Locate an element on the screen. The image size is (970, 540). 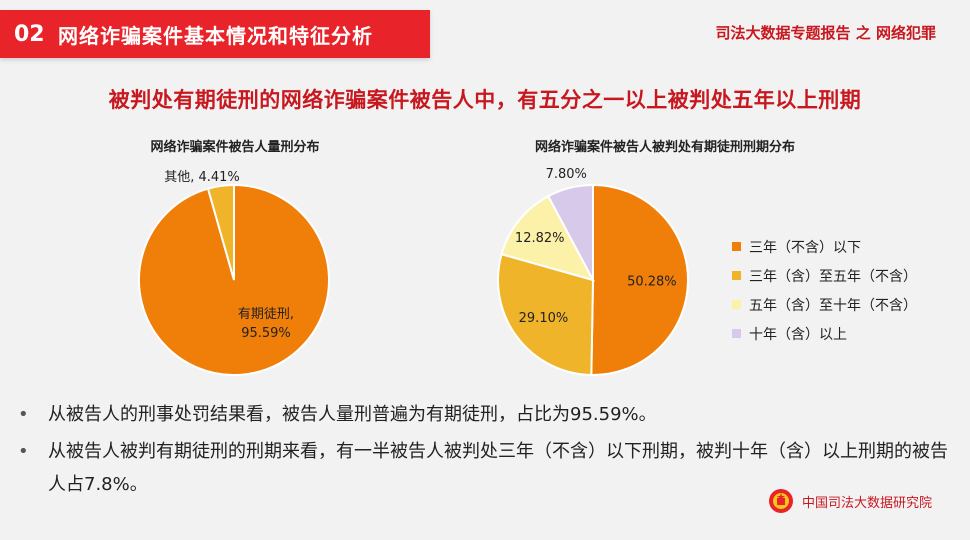
chart2-legend: 三年（不含）以下三年（含）至五年（不含） 五年（含）至十年（不含） 十年（含）以上 is located at coordinates (824, 290).